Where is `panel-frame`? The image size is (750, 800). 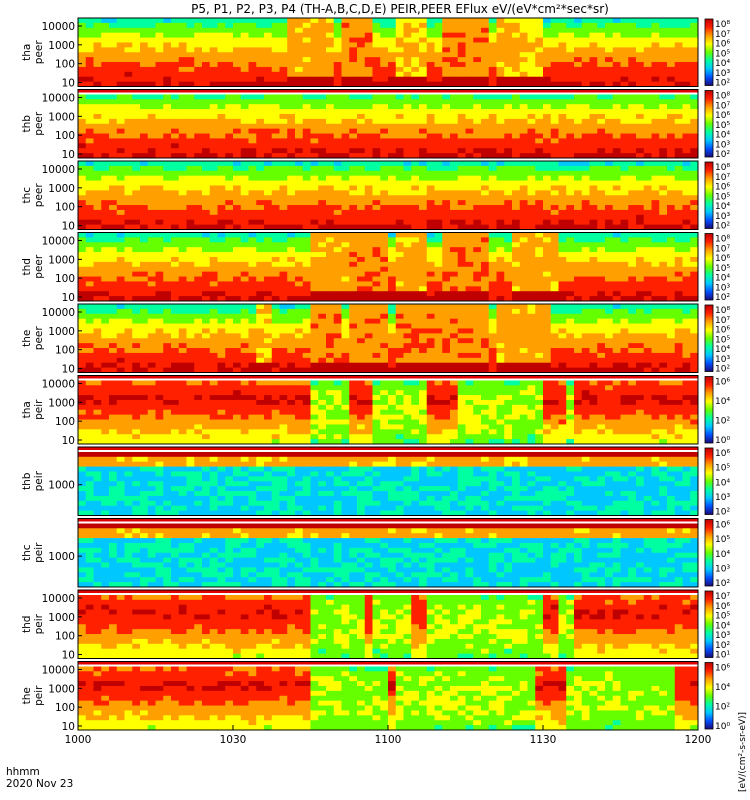 panel-frame is located at coordinates (388, 195).